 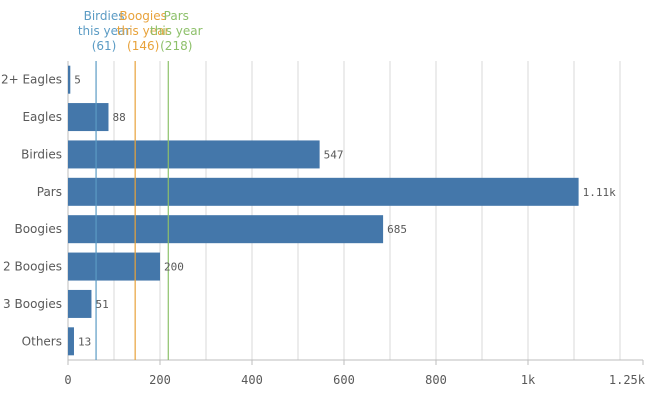 I want to click on reference-line-label: (146), so click(x=143, y=46).